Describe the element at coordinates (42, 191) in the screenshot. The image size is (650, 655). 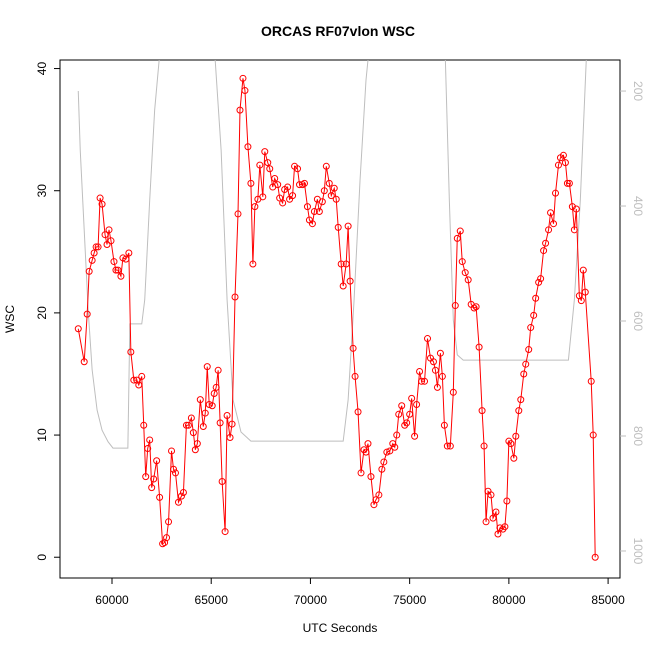
I see `y-tick-label: 30` at that location.